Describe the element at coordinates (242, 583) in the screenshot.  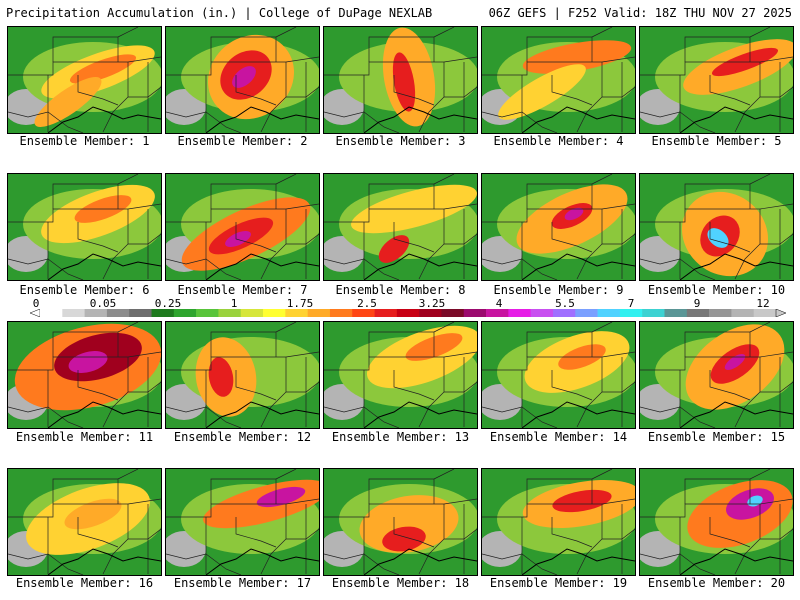
I see `ensemble-member-label: Ensemble Member: 17` at that location.